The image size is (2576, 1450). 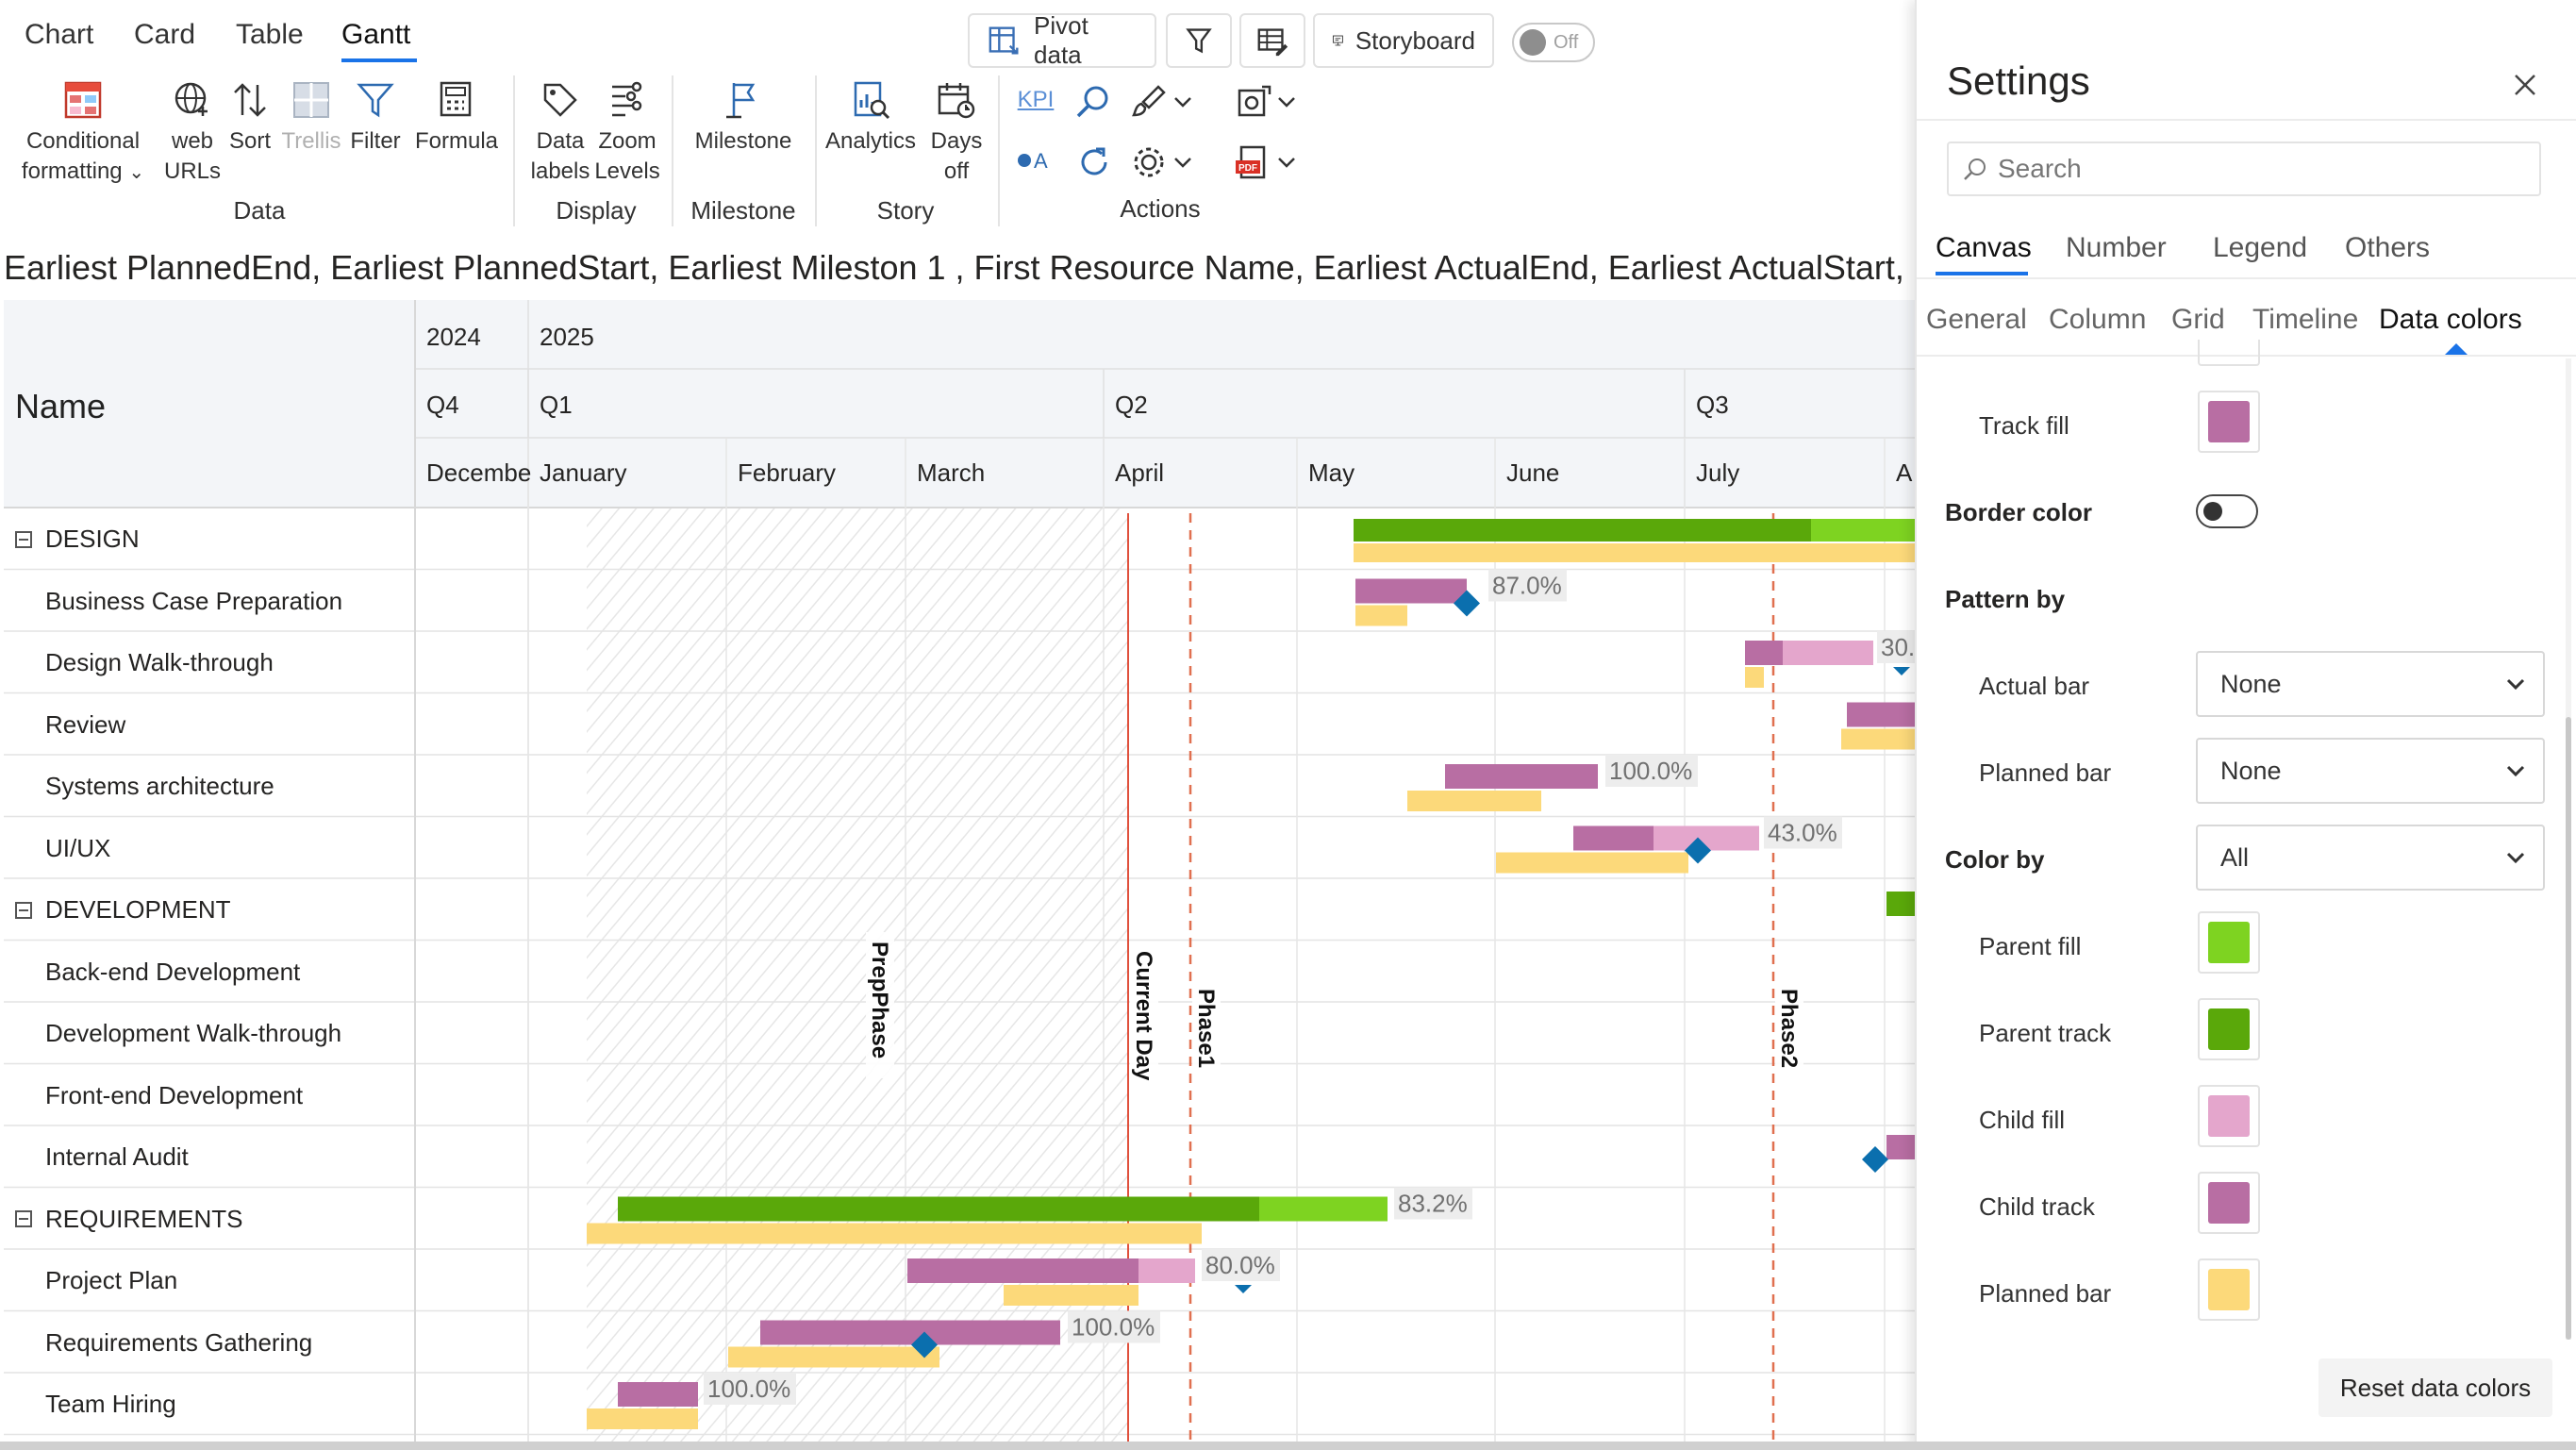 I want to click on phase2-label-bg, so click(x=1789, y=1031).